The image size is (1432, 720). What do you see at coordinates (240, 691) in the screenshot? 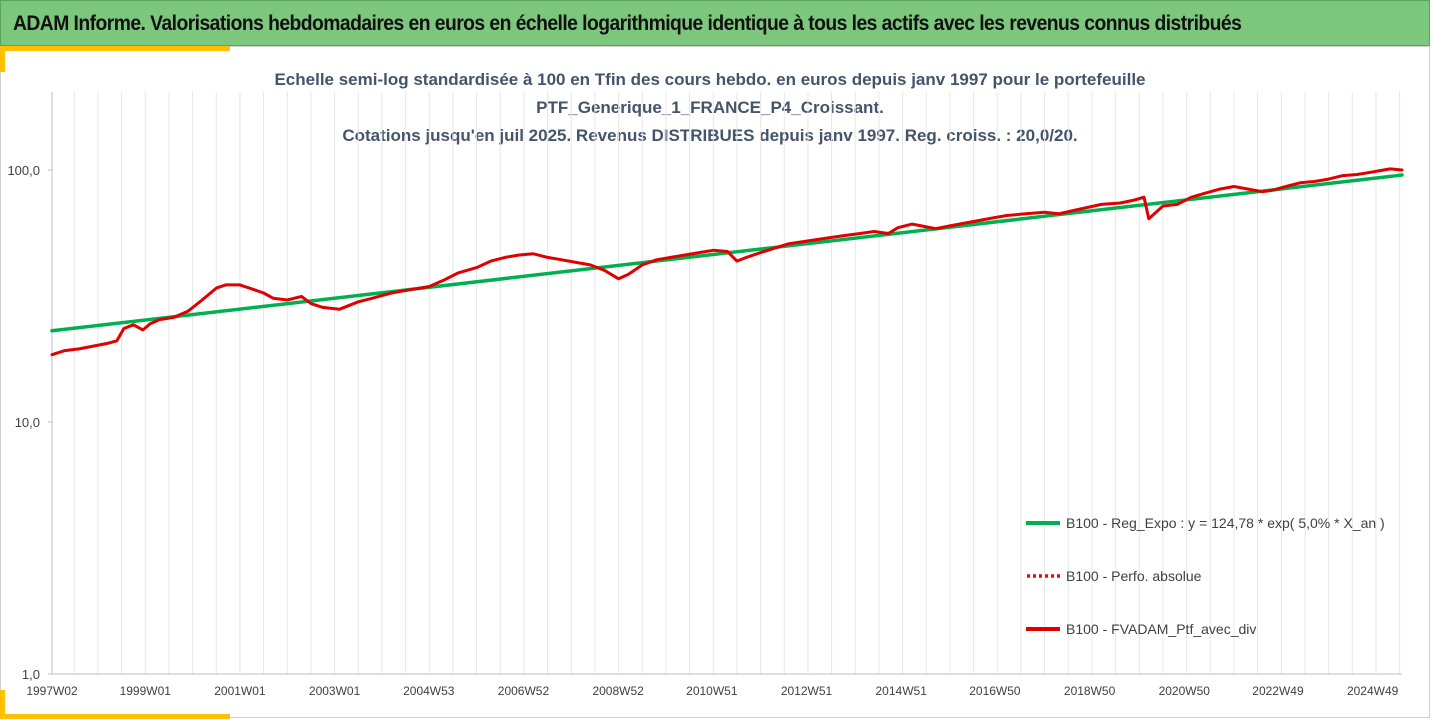
I see `x-tick-label: 2001W01` at bounding box center [240, 691].